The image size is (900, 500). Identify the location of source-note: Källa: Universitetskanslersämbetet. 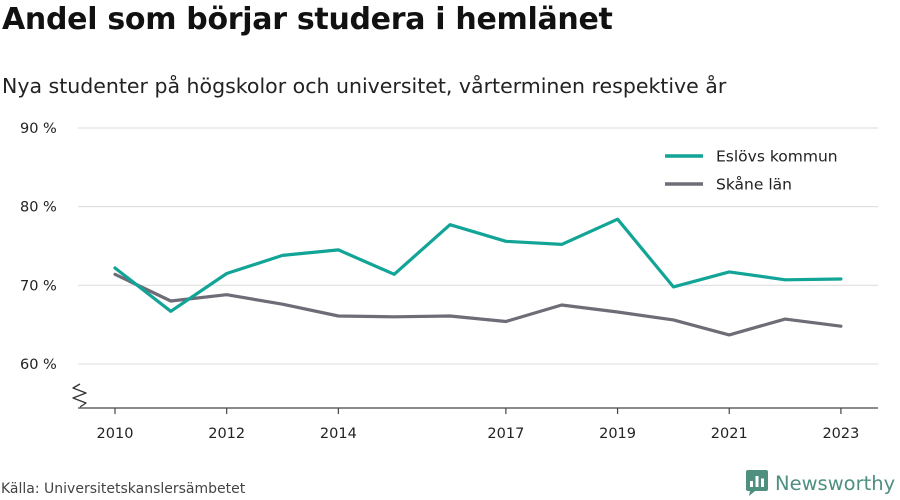
(123, 489).